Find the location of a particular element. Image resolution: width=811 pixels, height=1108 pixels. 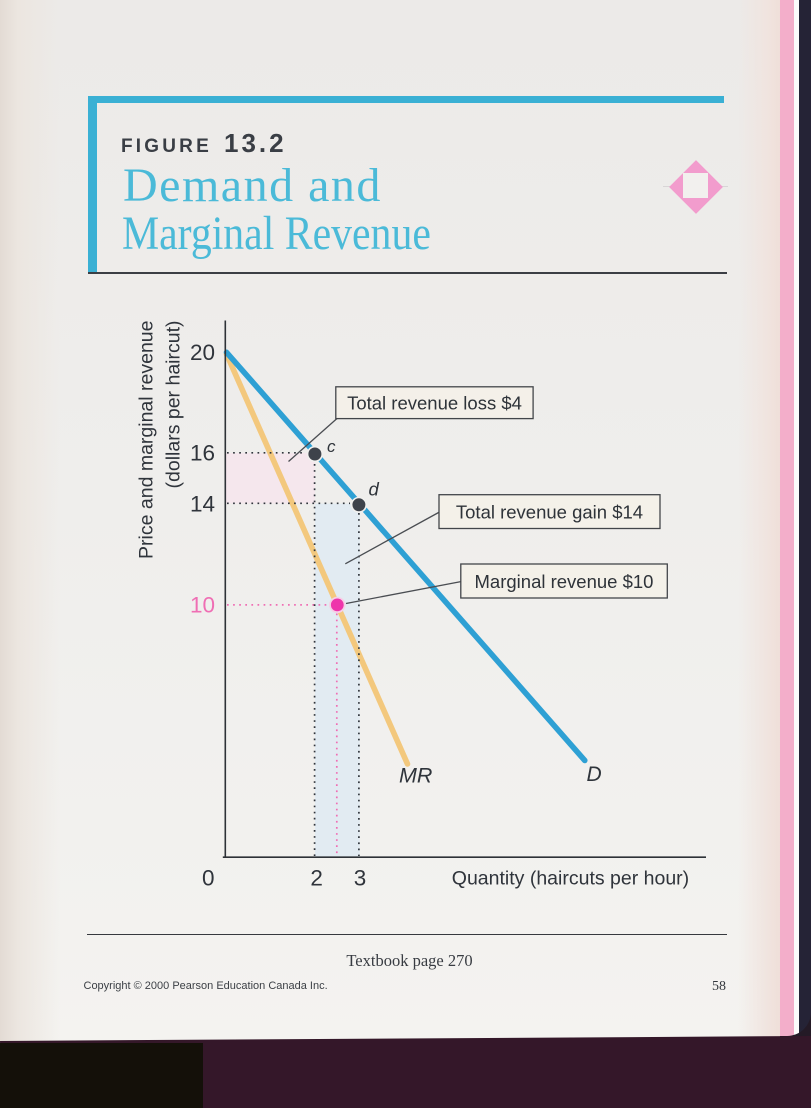

svg-text: 0 is located at coordinates (208, 878).